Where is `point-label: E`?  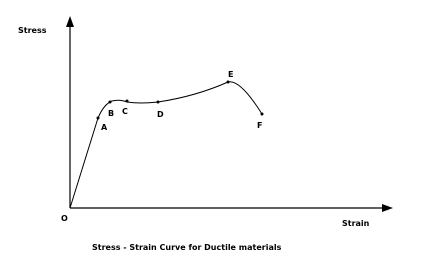 point-label: E is located at coordinates (230, 74).